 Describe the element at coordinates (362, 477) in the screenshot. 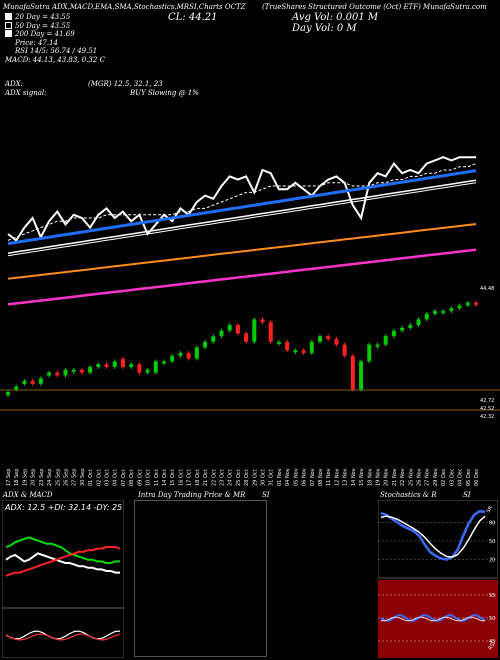

I see `date-tick: 15 Nov` at that location.